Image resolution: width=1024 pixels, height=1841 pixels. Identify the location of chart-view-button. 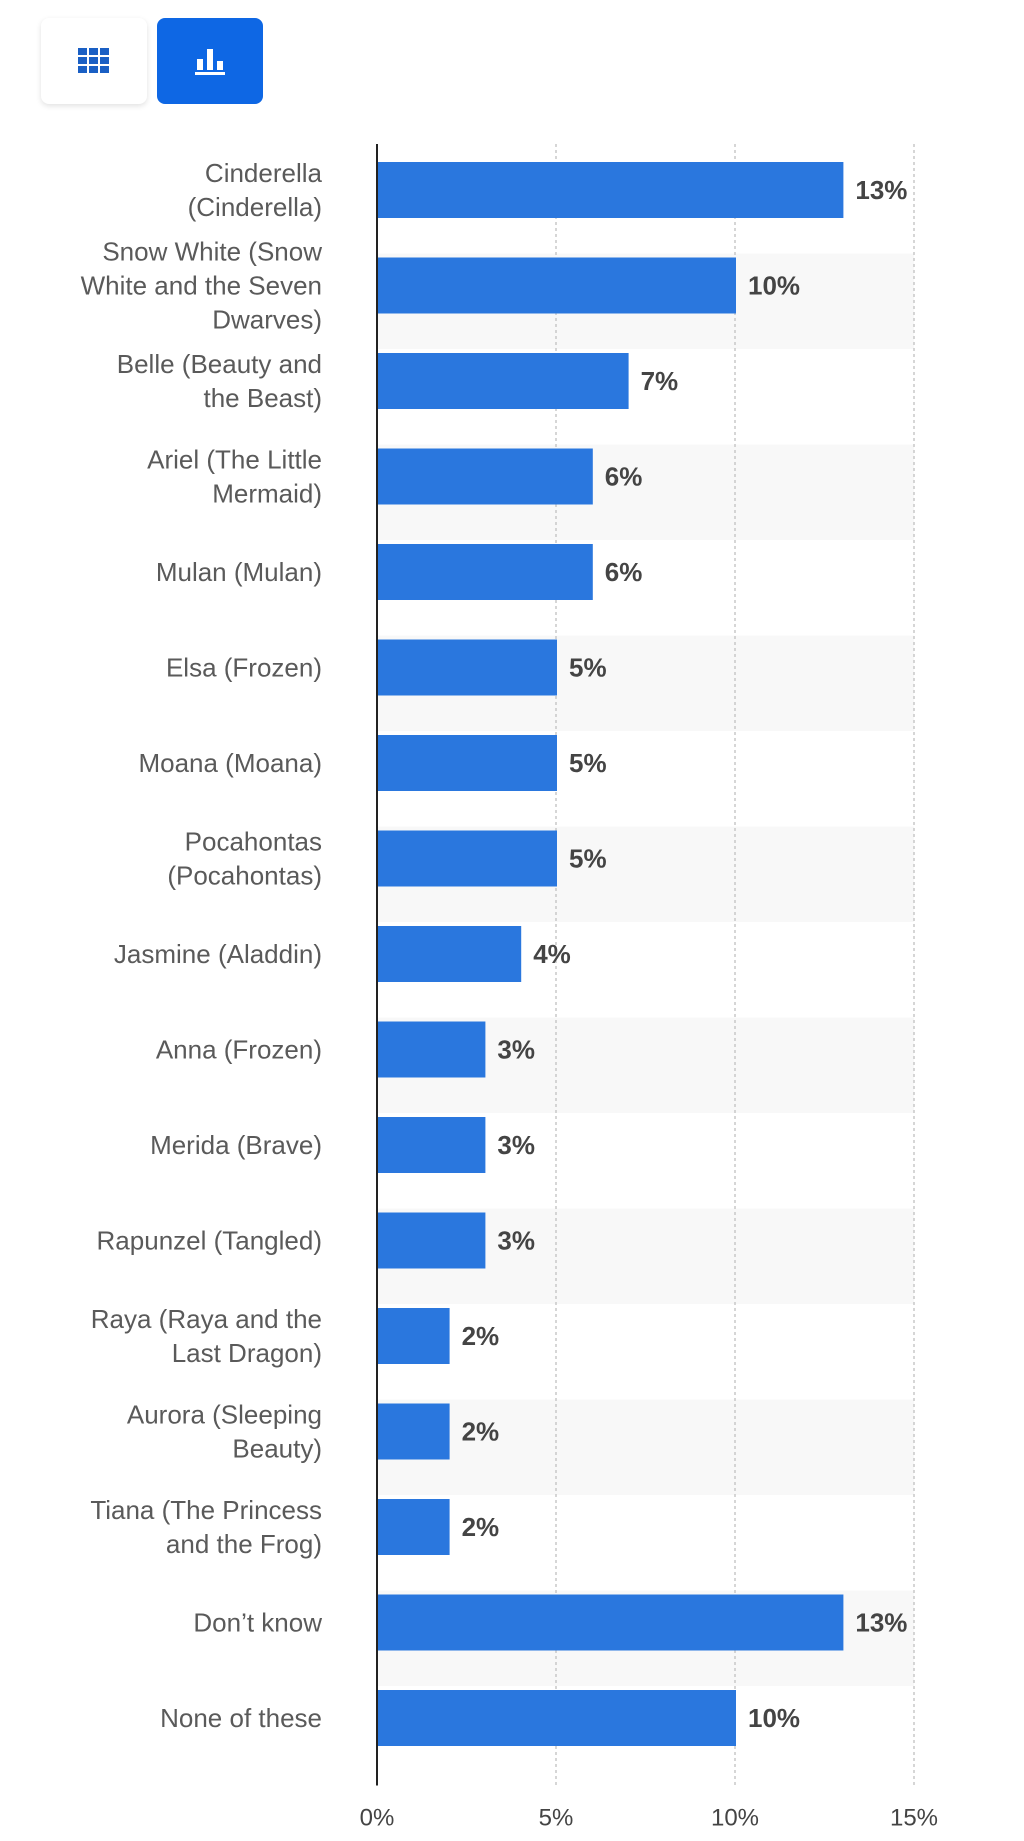
(210, 61).